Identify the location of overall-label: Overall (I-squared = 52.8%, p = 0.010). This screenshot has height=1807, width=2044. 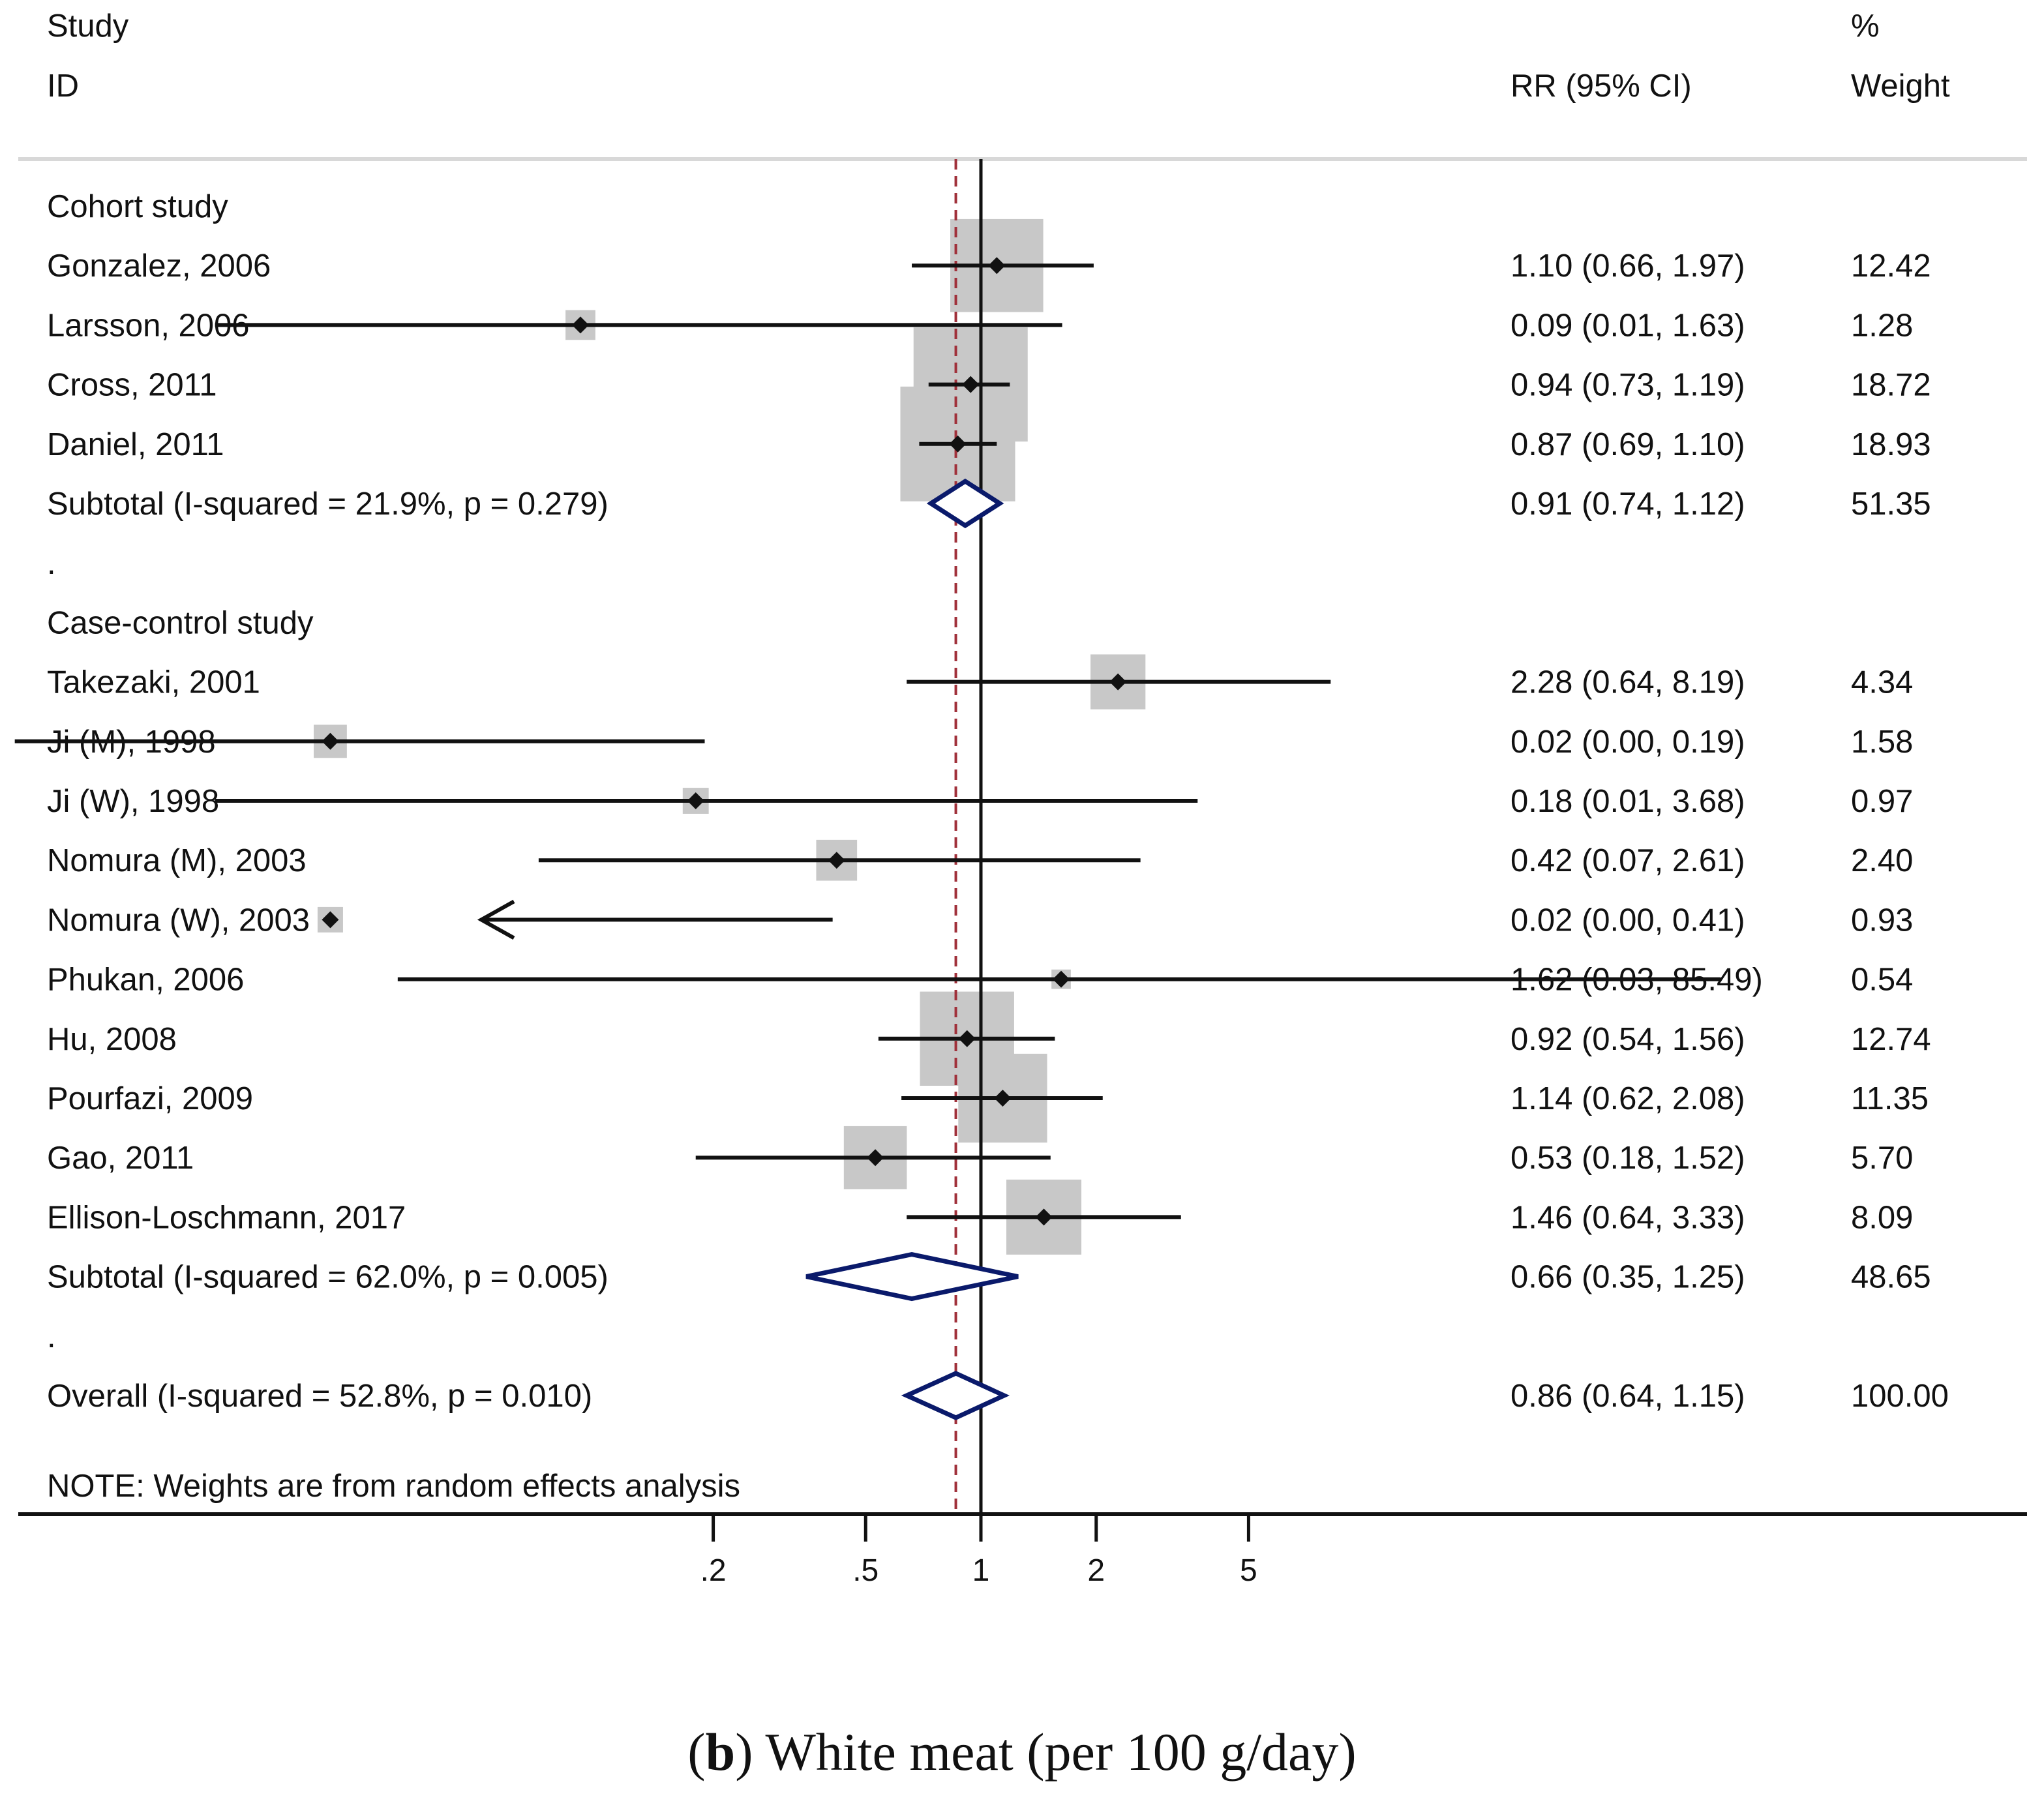
(319, 1396).